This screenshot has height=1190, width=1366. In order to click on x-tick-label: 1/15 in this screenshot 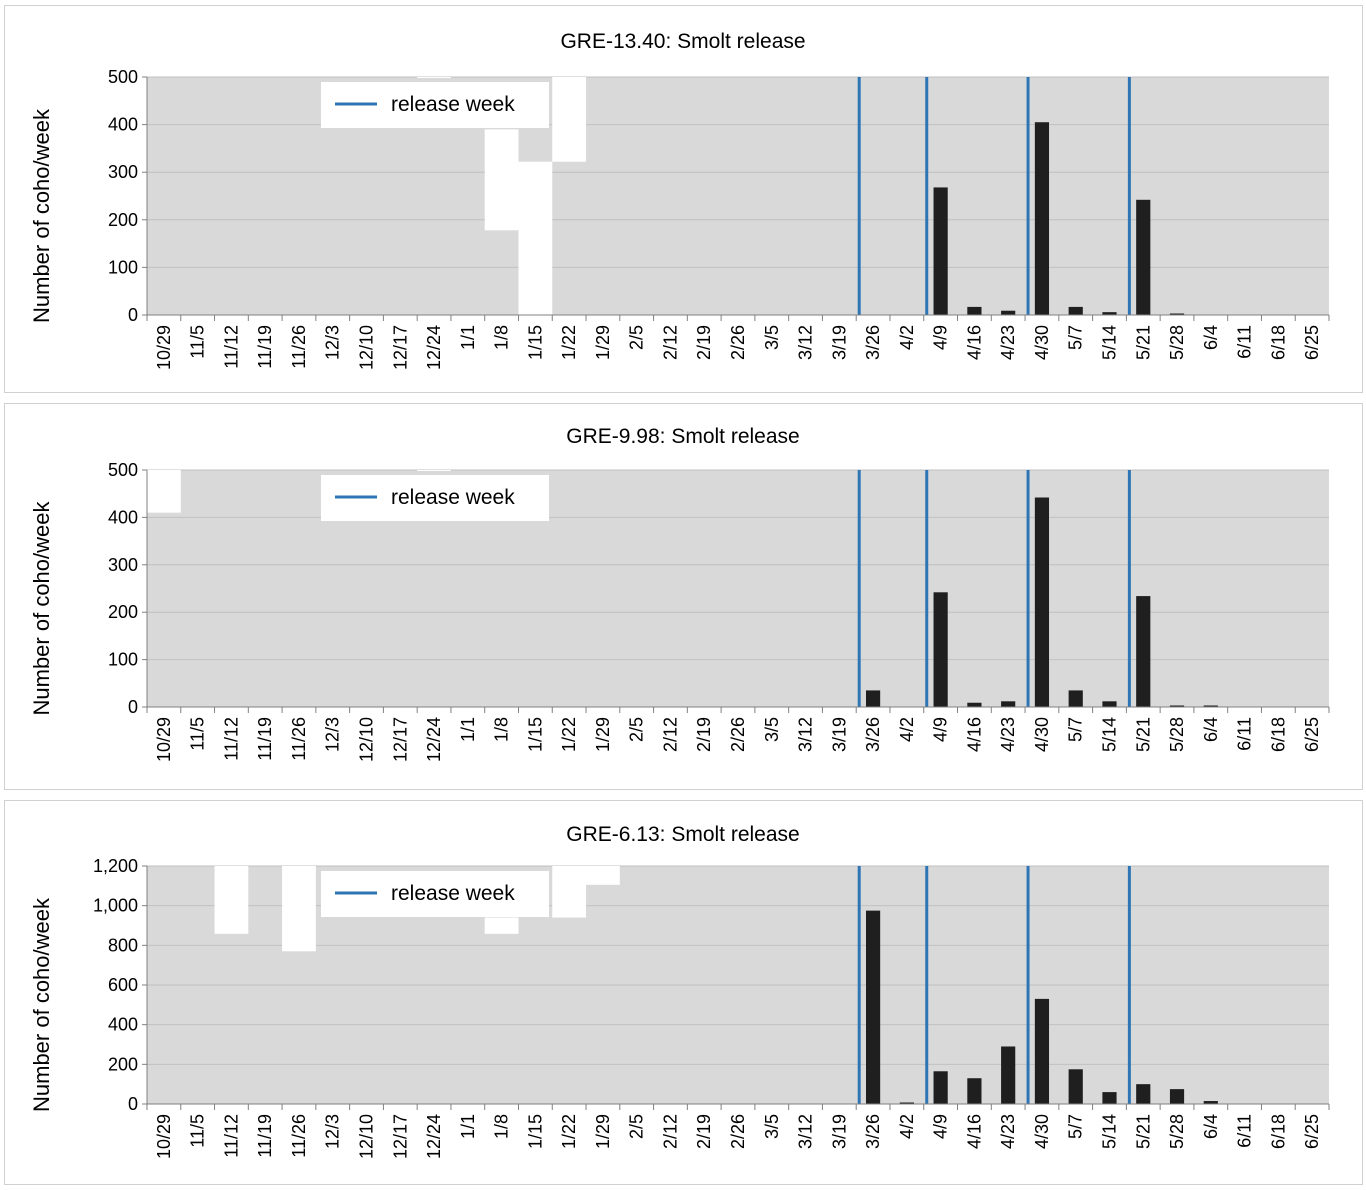, I will do `click(535, 734)`.